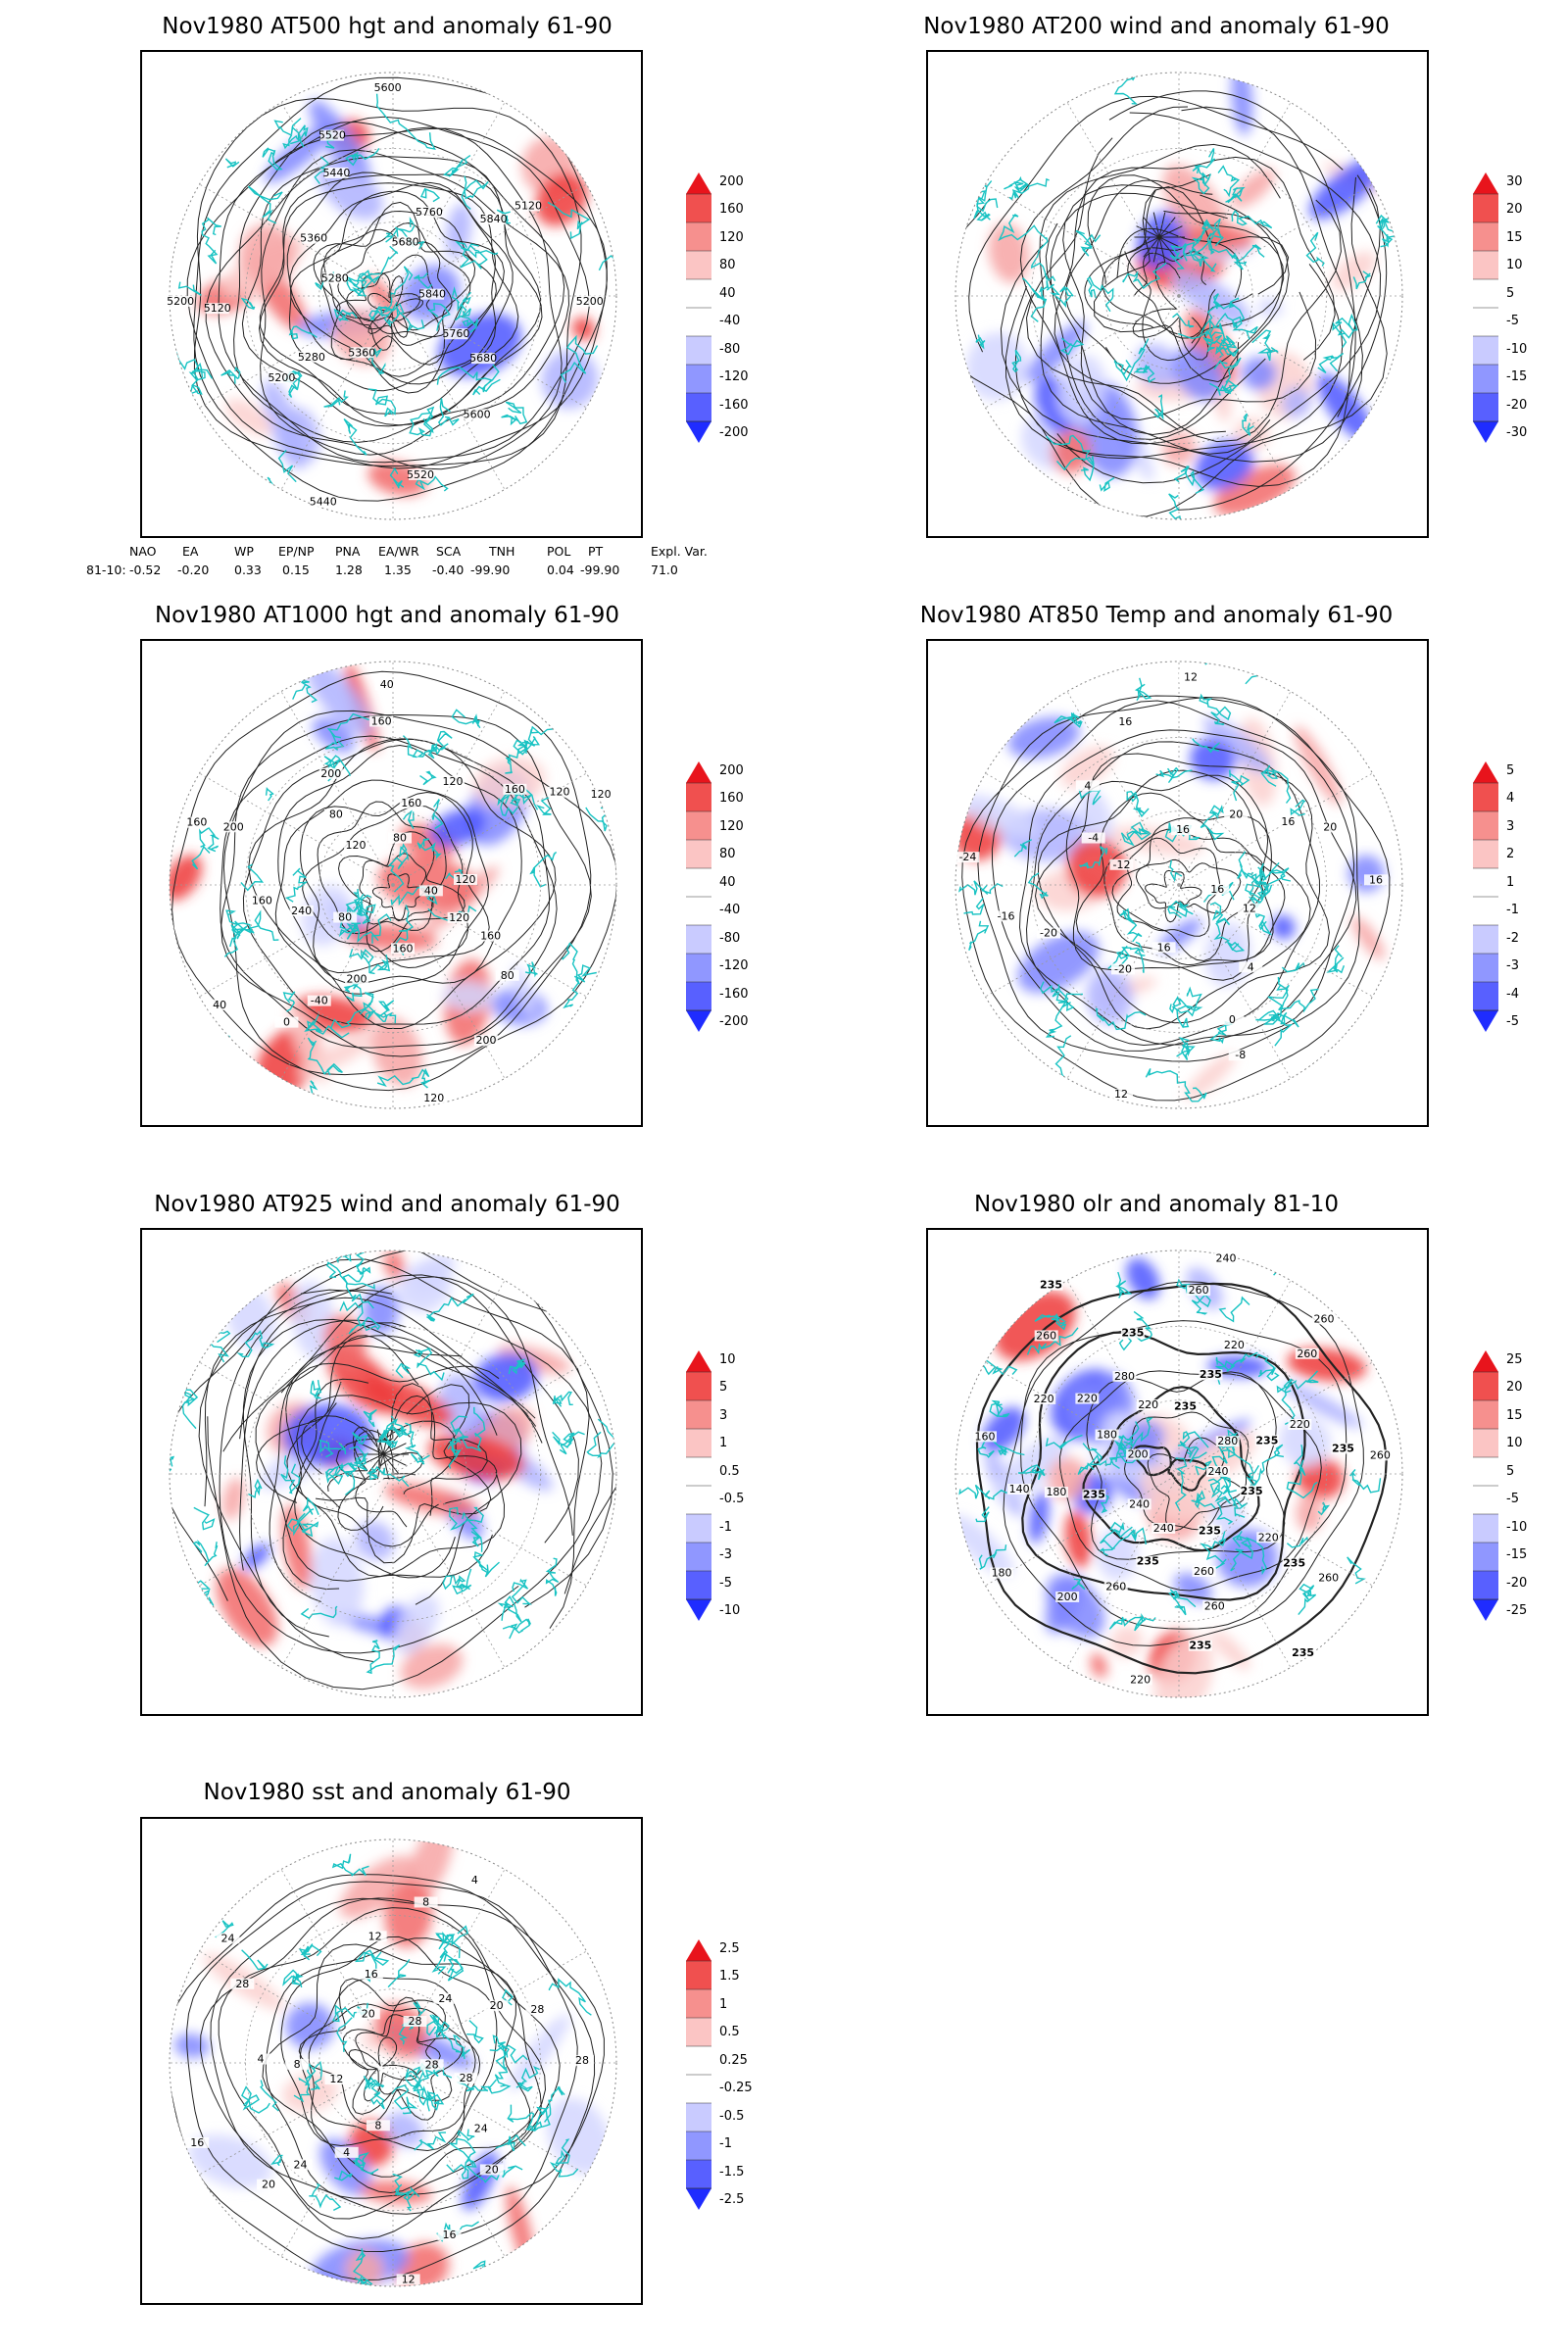 Image resolution: width=1568 pixels, height=2352 pixels. I want to click on contour-label: 12, so click(1249, 909).